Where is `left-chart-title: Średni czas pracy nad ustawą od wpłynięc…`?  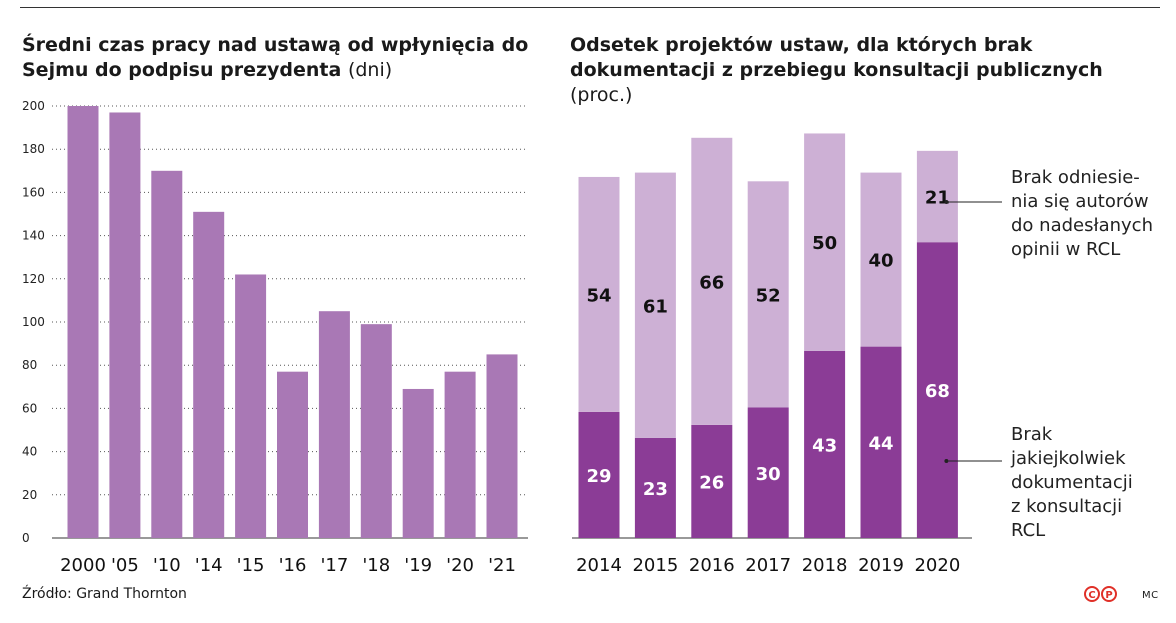 left-chart-title: Średni czas pracy nad ustawą od wpłynięc… is located at coordinates (282, 58).